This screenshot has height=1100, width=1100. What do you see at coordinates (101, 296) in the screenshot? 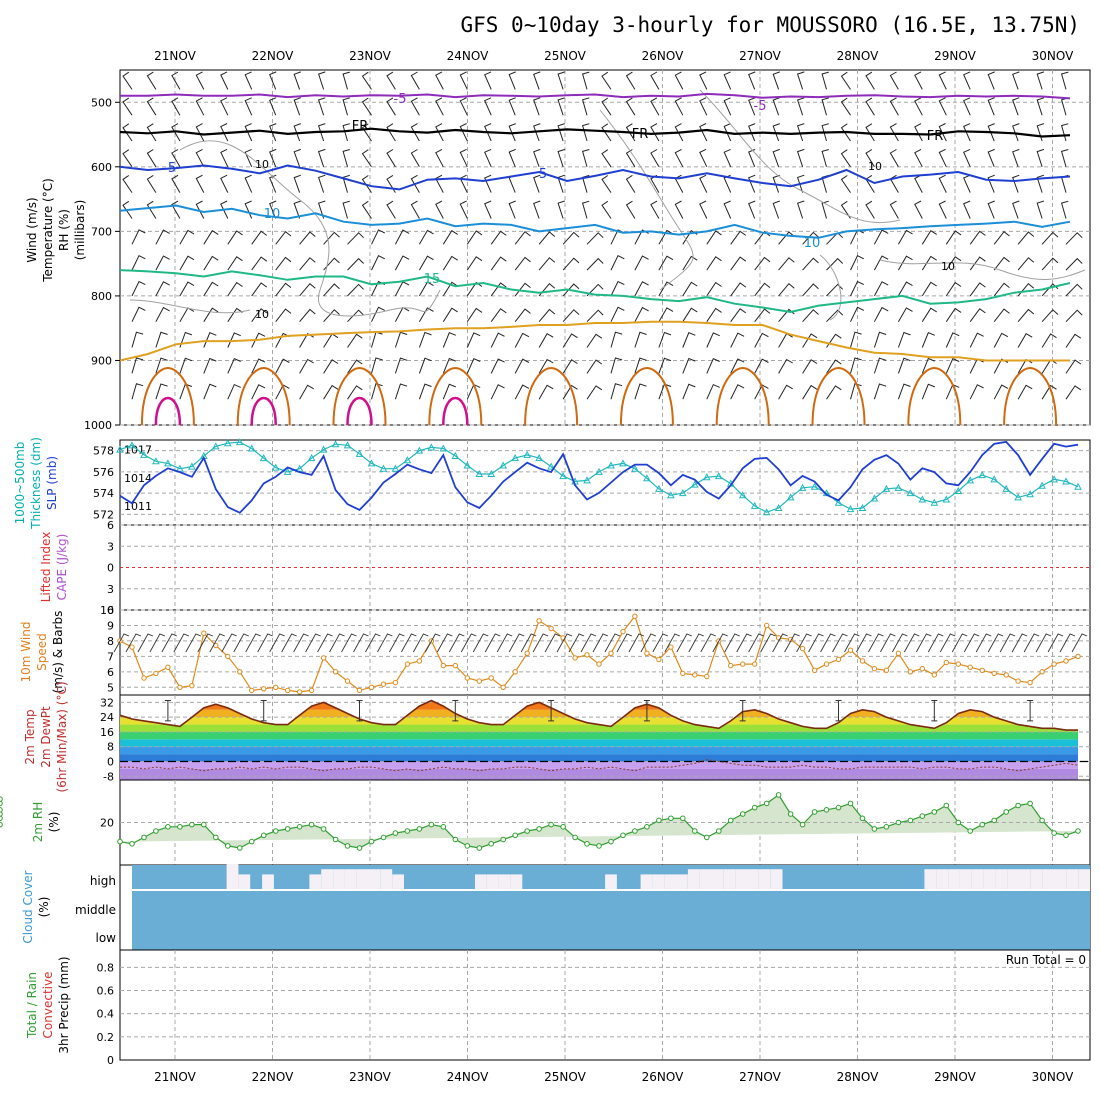
I see `pressure-tick-label: 800` at bounding box center [101, 296].